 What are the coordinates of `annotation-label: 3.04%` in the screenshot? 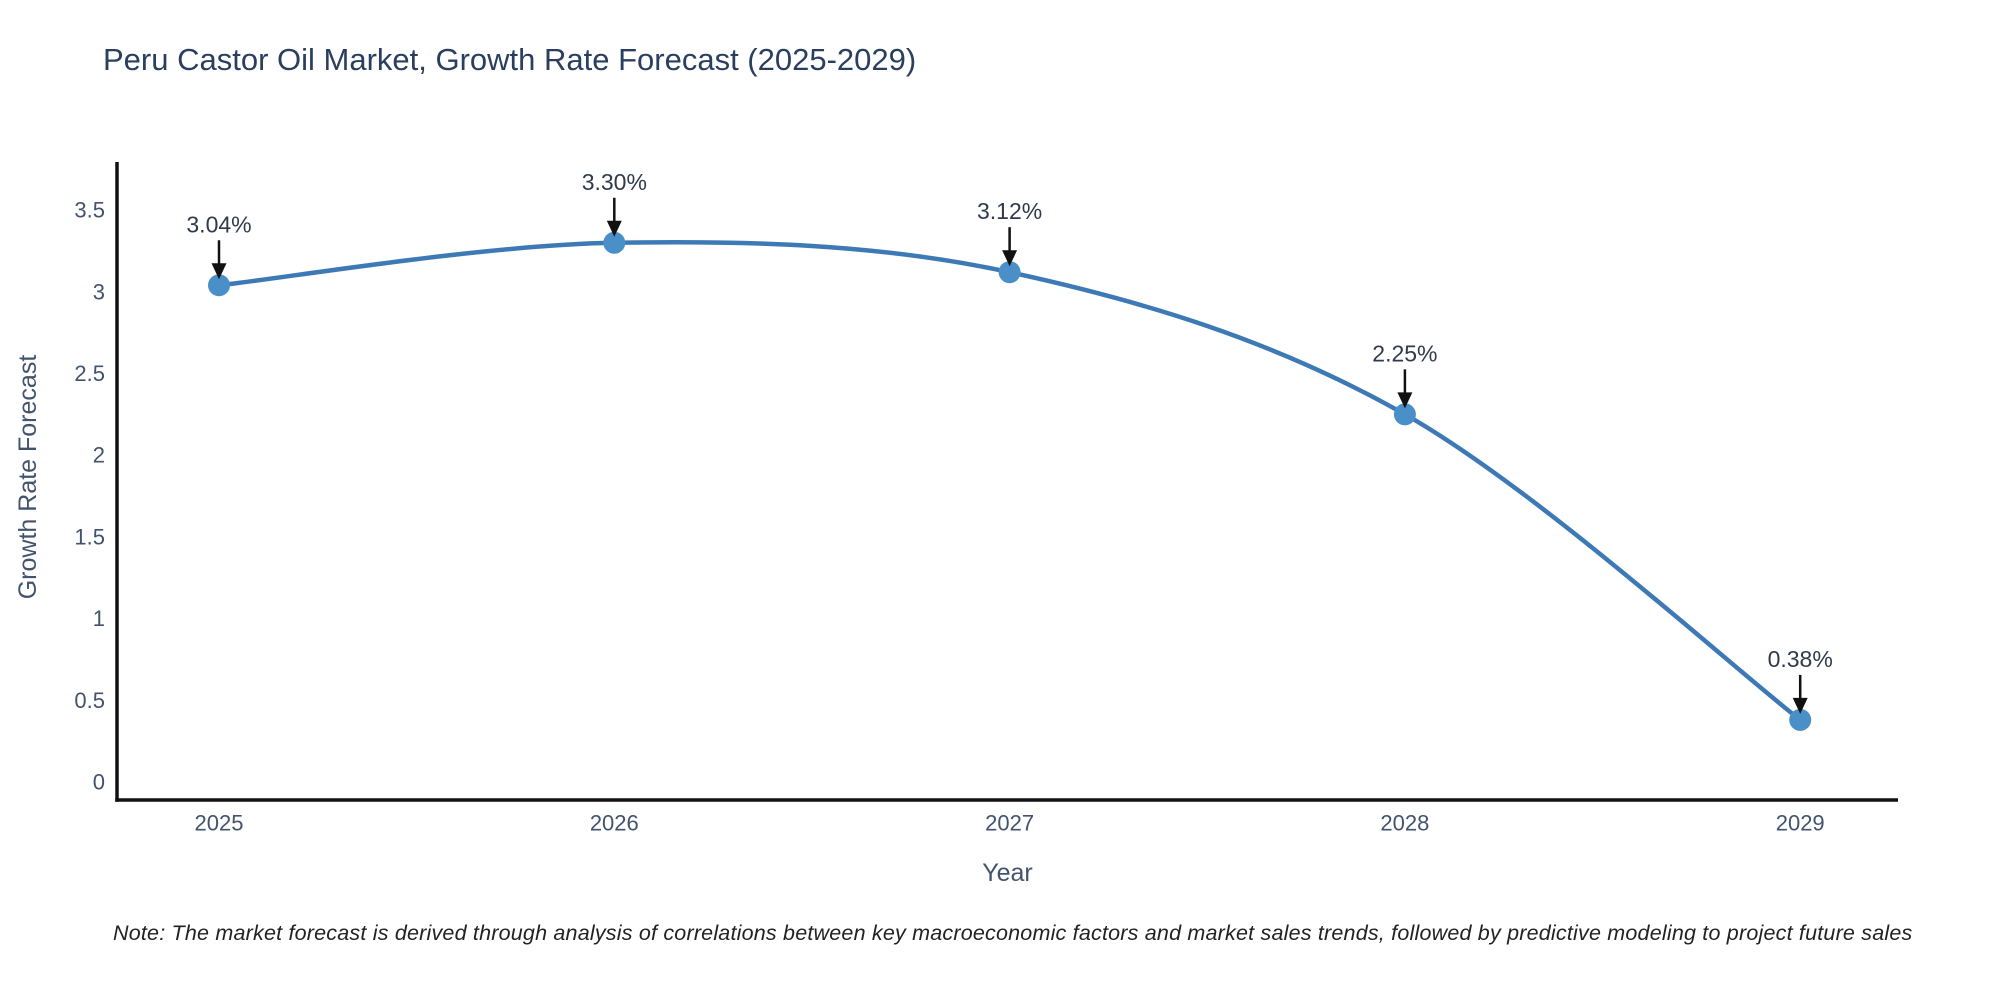 It's located at (218, 224).